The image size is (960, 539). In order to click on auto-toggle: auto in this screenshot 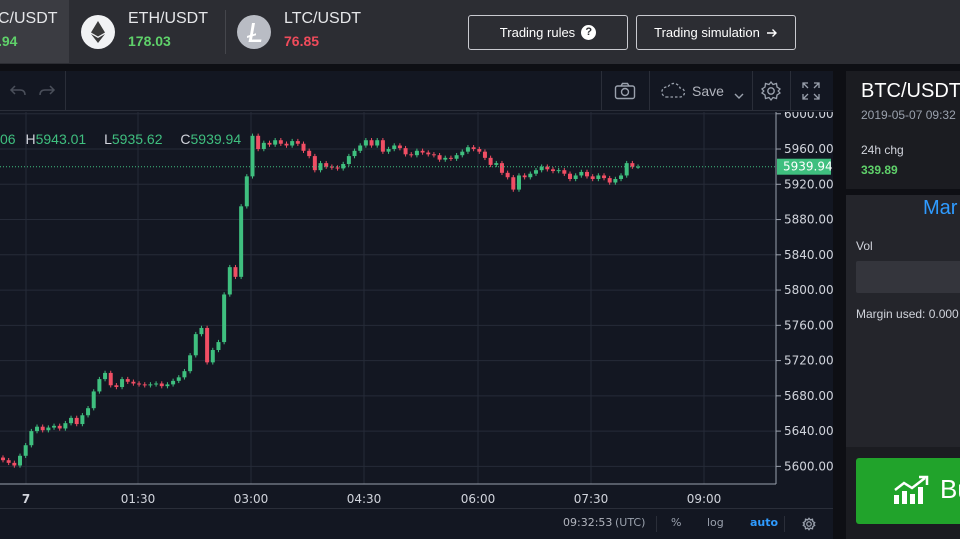, I will do `click(764, 522)`.